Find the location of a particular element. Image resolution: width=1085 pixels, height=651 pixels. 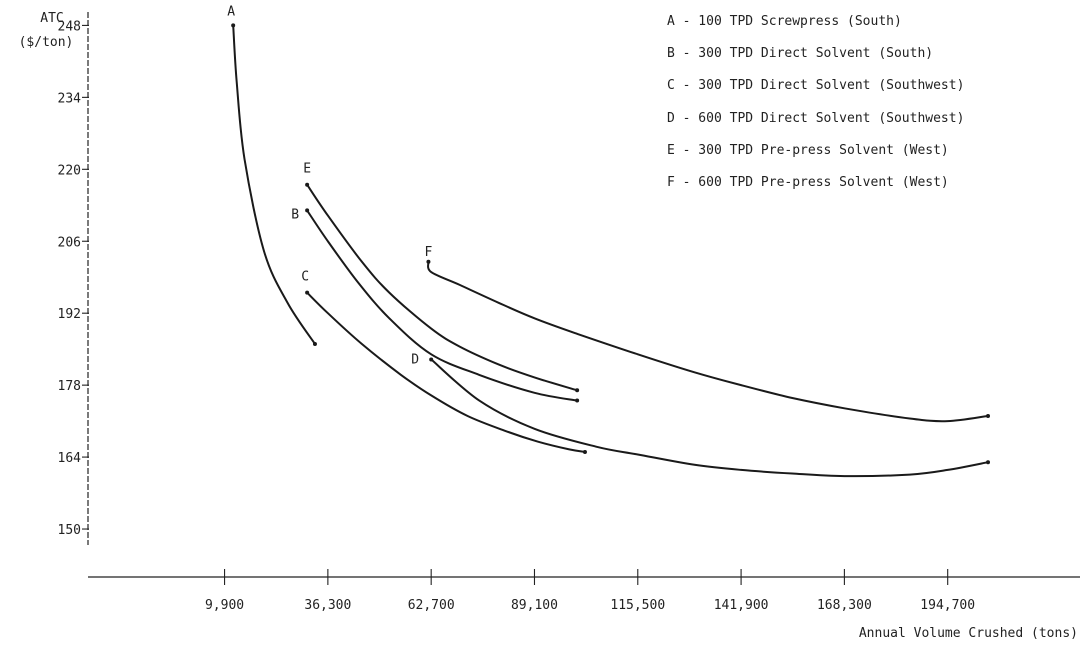

curve-d is located at coordinates (709, 418).